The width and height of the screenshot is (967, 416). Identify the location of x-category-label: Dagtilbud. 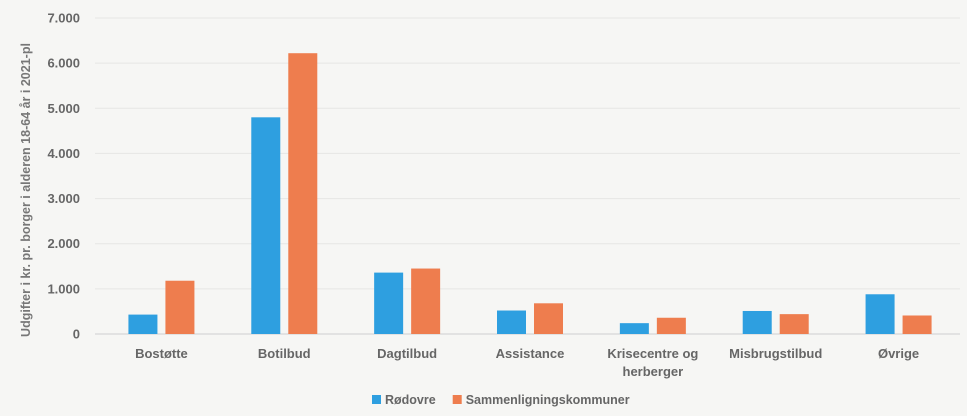
(407, 353).